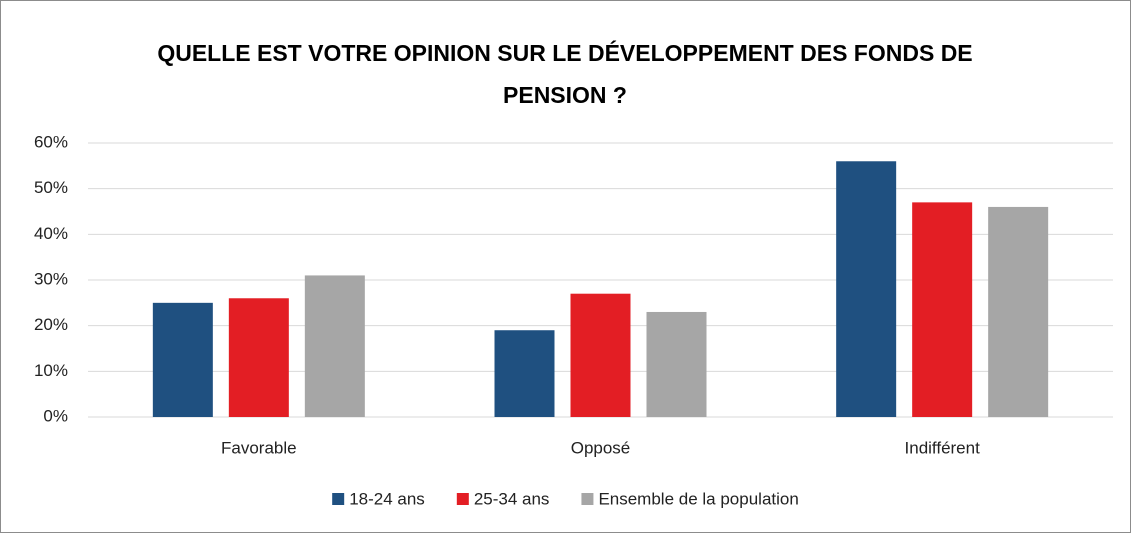 The image size is (1131, 533). Describe the element at coordinates (512, 498) in the screenshot. I see `legend-label: 25-34 ans` at that location.